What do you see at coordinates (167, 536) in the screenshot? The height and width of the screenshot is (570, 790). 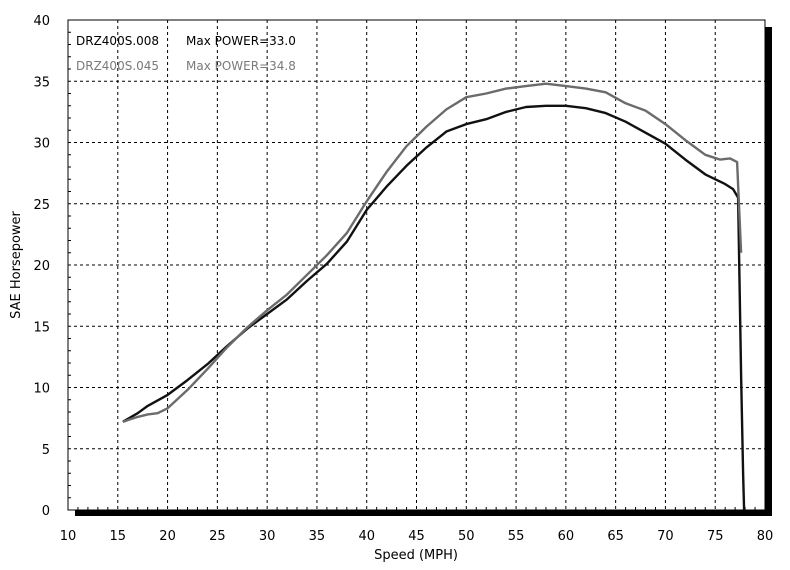 I see `x-tick-label: 20` at bounding box center [167, 536].